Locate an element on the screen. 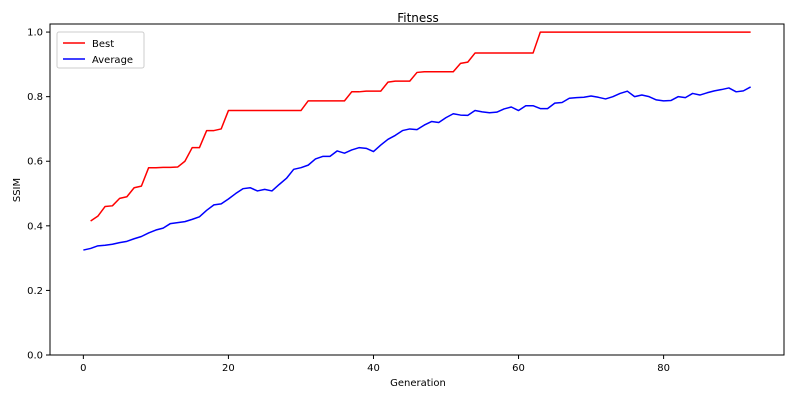 This screenshot has height=400, width=800. x-tick-label: 40 is located at coordinates (373, 368).